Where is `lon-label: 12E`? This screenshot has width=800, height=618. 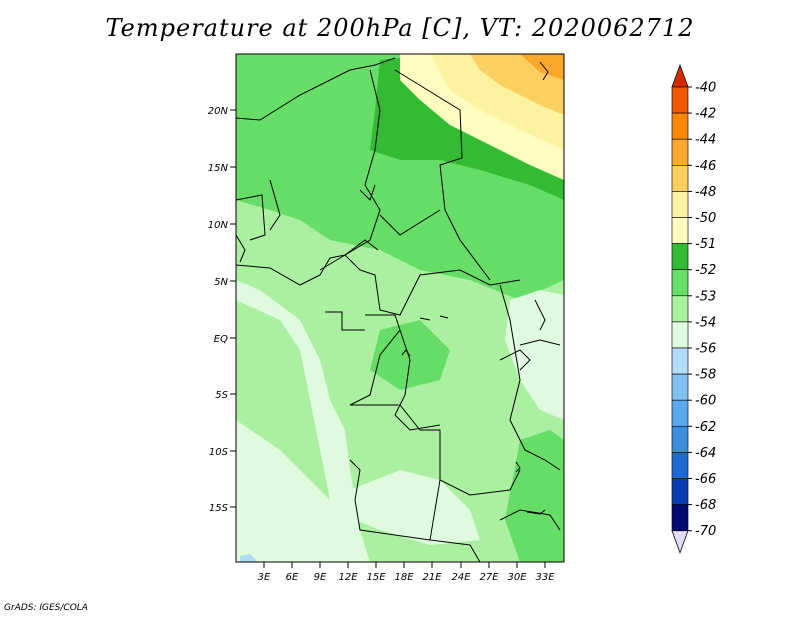
lon-label: 12E is located at coordinates (348, 577).